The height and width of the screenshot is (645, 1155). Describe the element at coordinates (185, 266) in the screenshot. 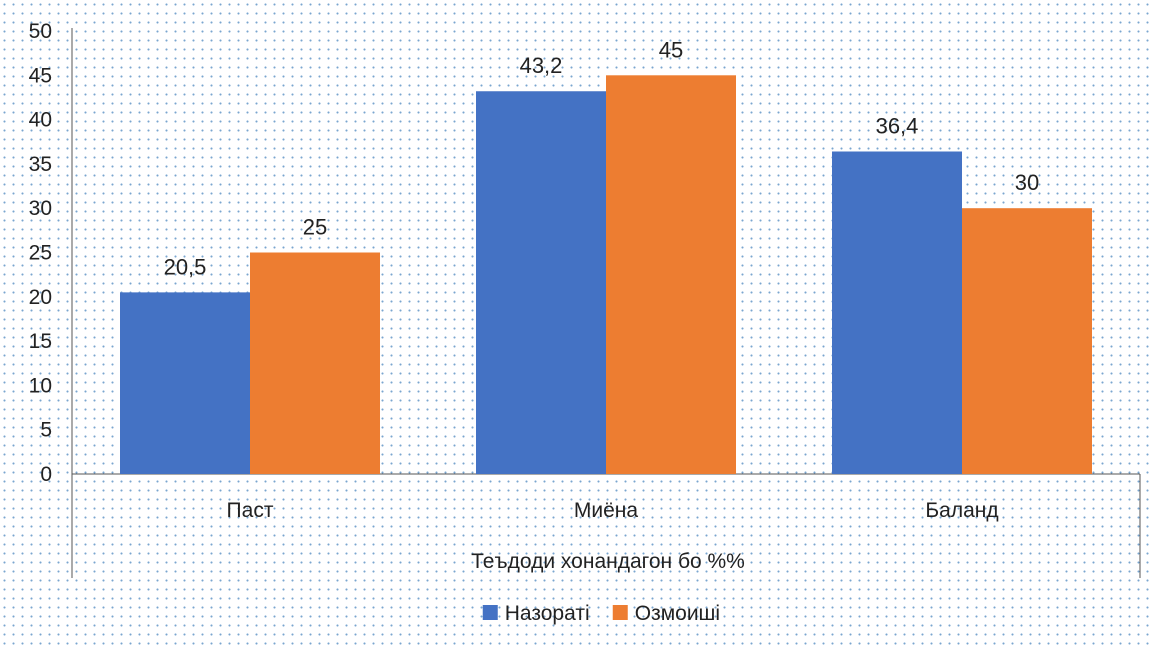

I see `data-label: 20,5` at that location.